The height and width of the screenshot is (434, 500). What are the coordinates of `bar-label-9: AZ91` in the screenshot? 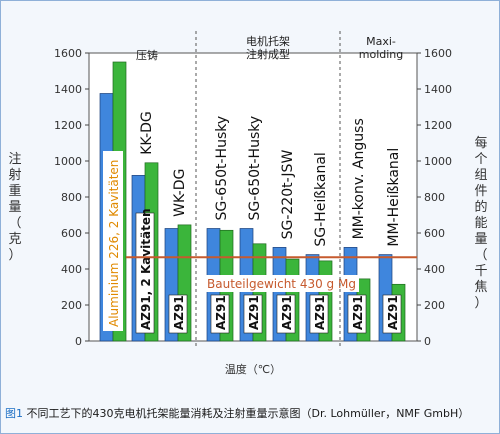 It's located at (393, 312).